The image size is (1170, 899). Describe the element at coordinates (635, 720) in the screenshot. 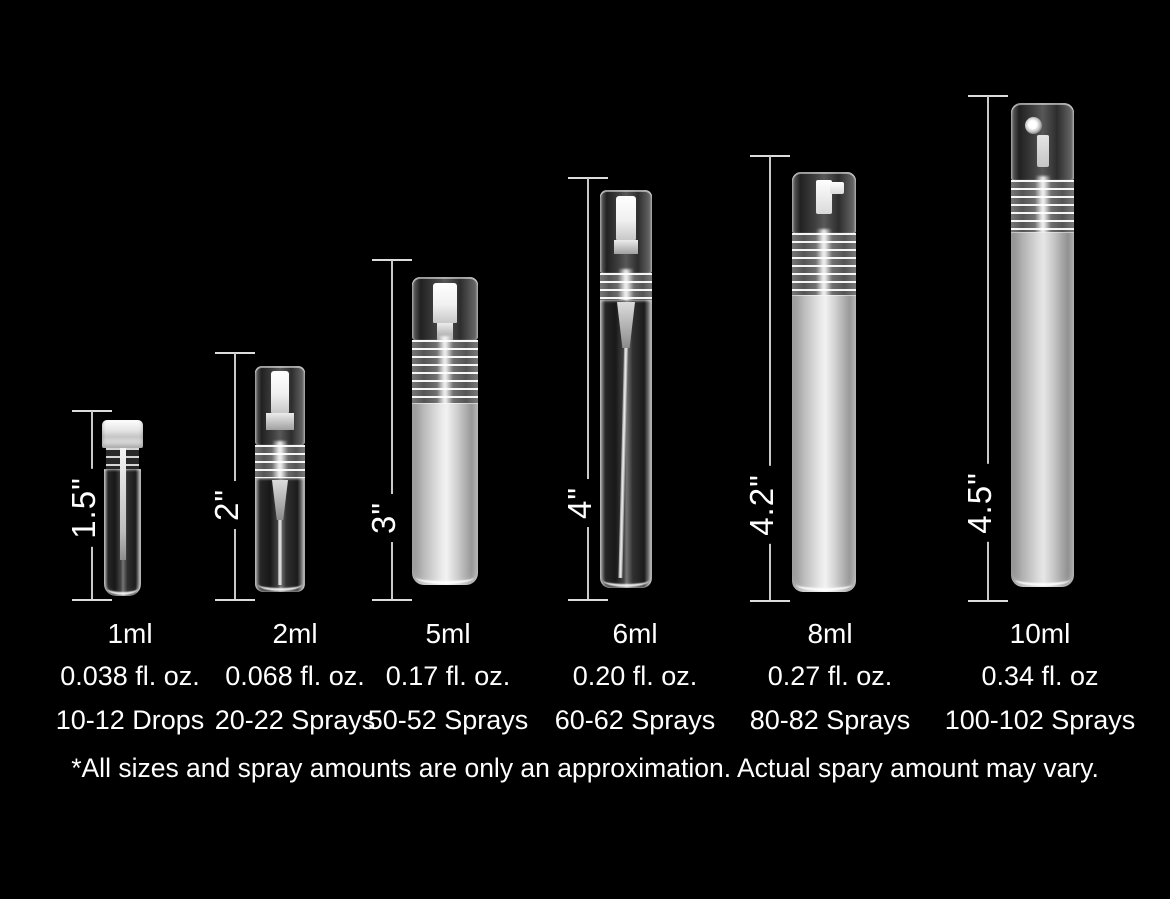

I see `sprays-label: 60-62 Sprays` at that location.